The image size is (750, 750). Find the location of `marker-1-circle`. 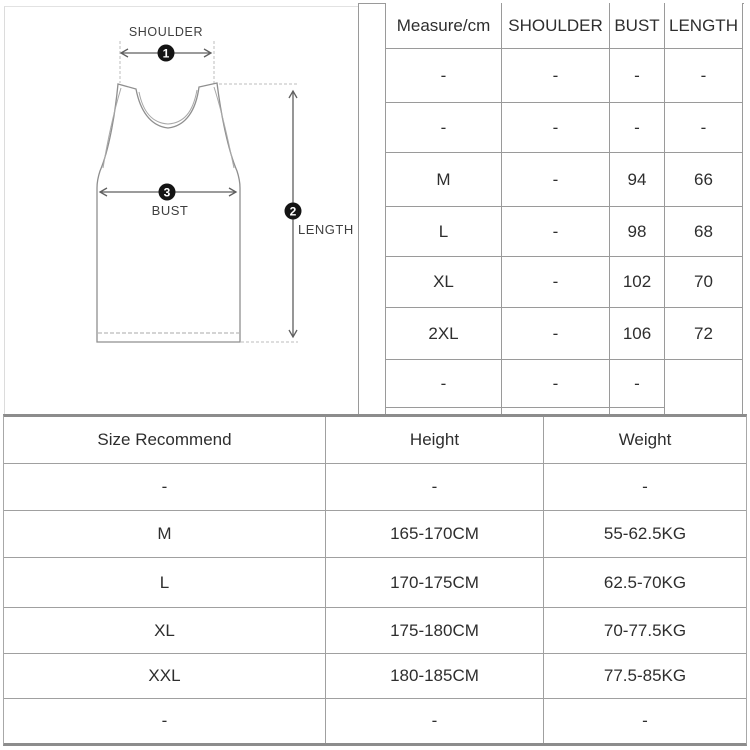

marker-1-circle is located at coordinates (166, 53).